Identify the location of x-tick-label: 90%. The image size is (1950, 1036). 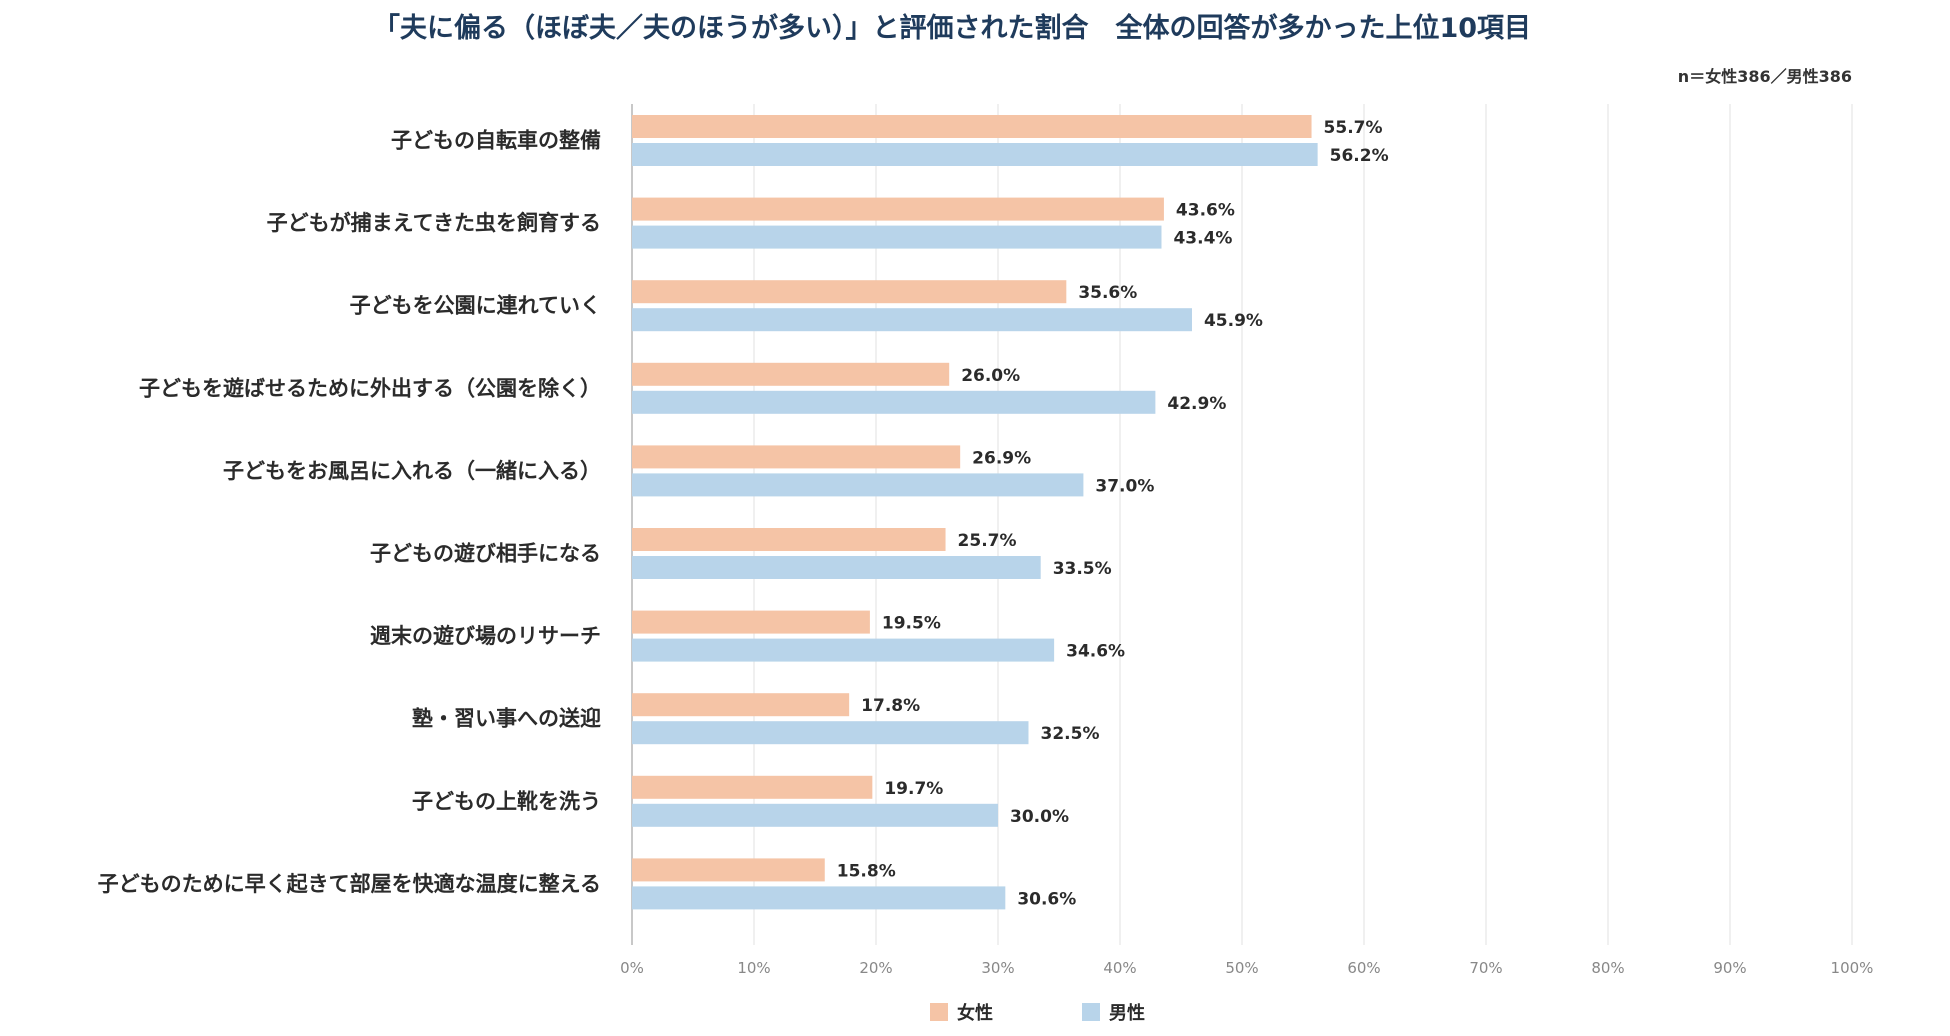
(1729, 968).